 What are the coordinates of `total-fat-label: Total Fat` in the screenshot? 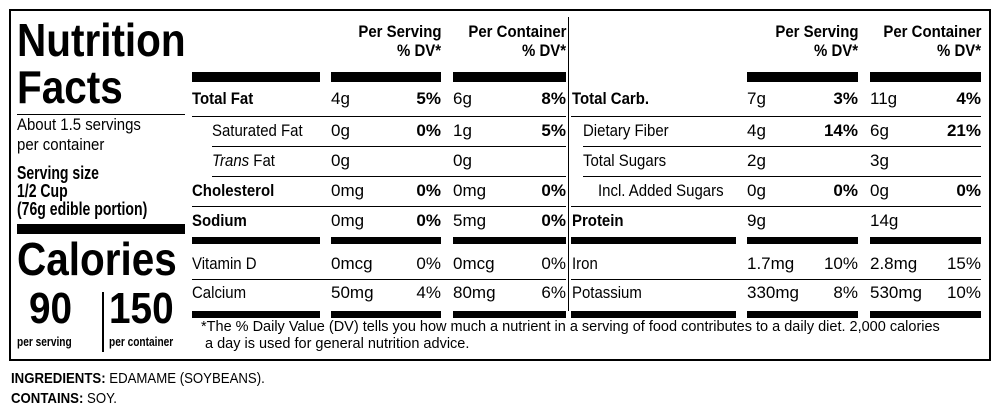 It's located at (223, 98).